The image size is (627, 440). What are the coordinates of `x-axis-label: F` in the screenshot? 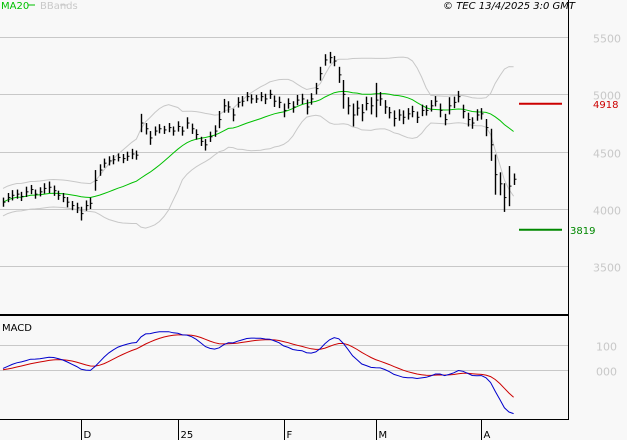 It's located at (290, 435).